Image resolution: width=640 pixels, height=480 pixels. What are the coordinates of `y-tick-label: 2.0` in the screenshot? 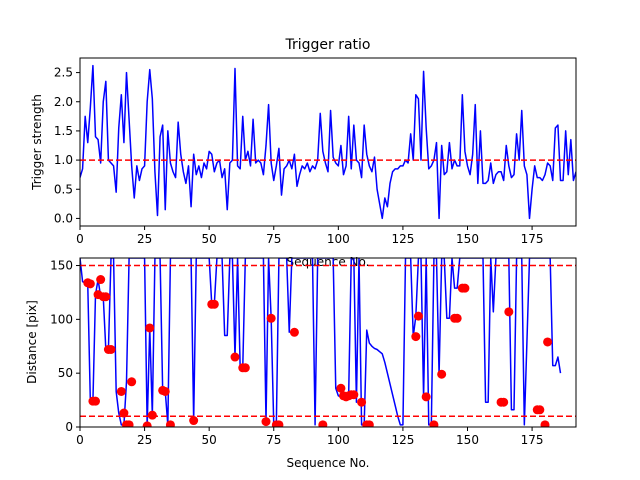 It's located at (63, 102).